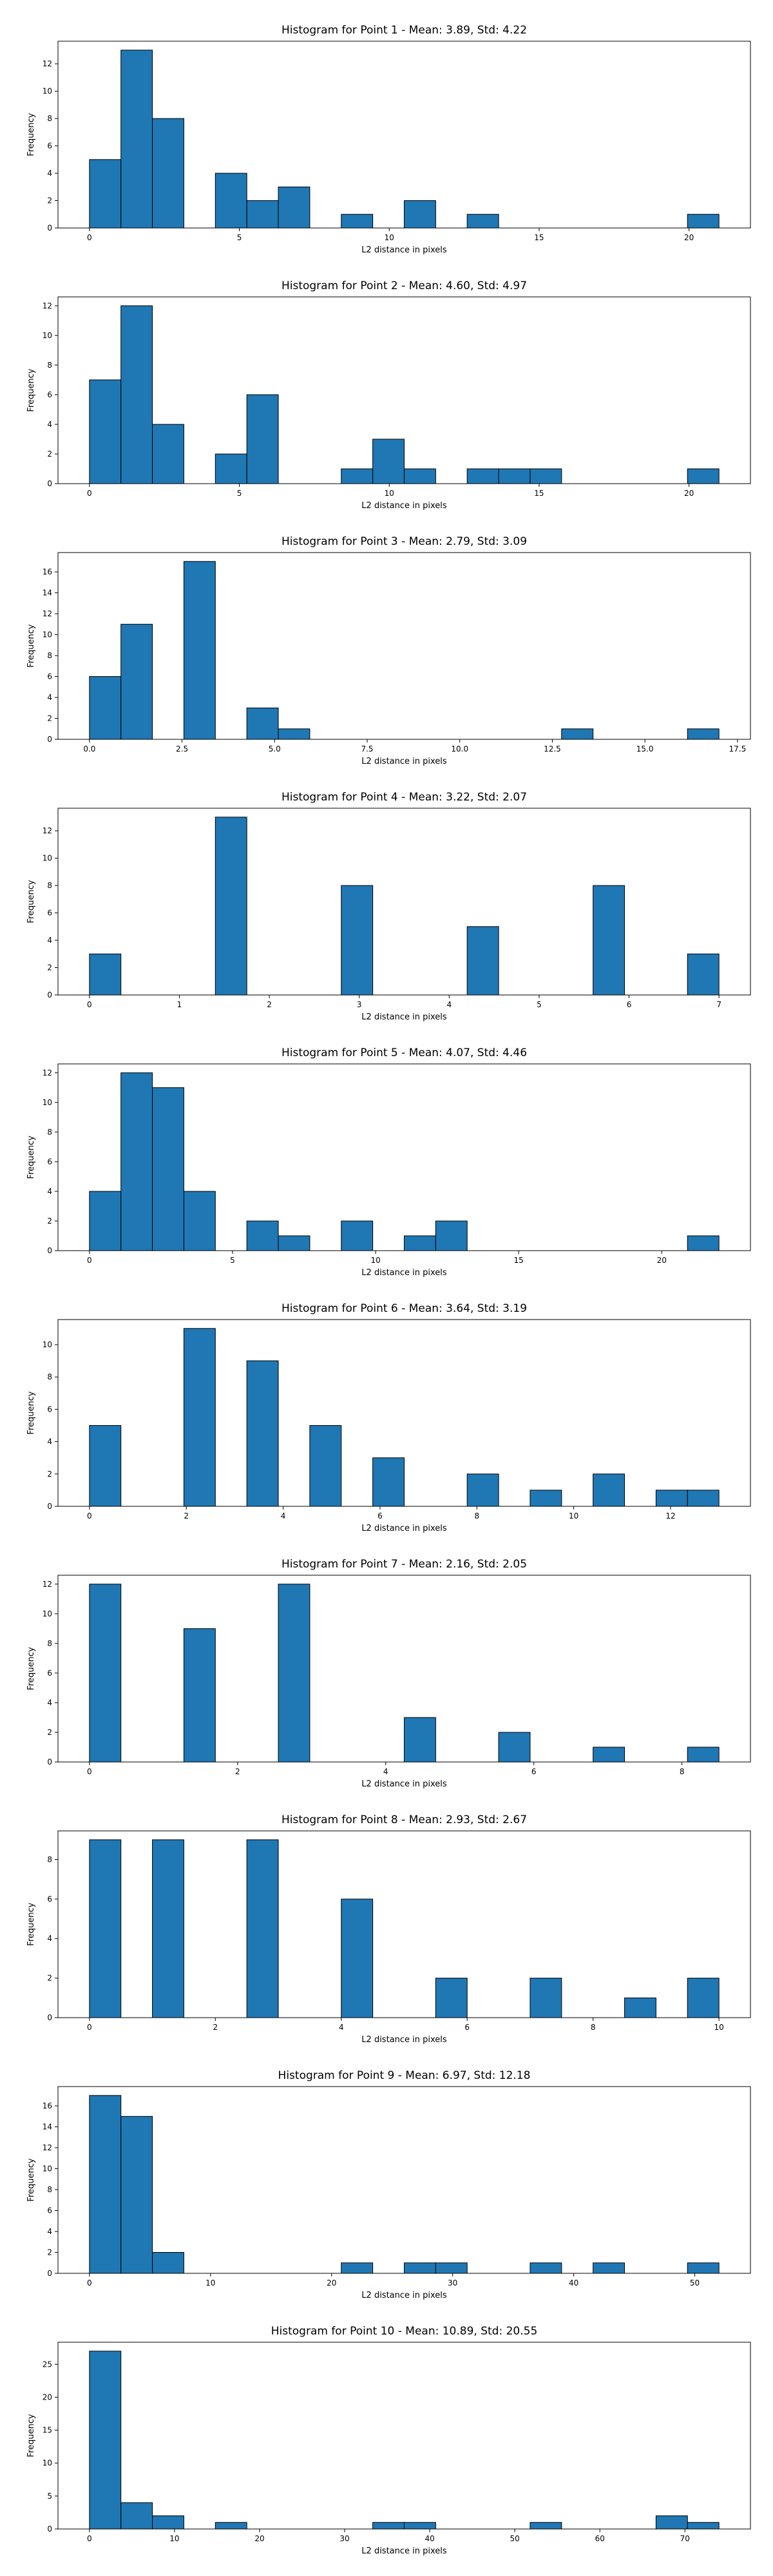 This screenshot has height=2576, width=773. What do you see at coordinates (269, 1005) in the screenshot?
I see `x-tick-label: 2` at bounding box center [269, 1005].